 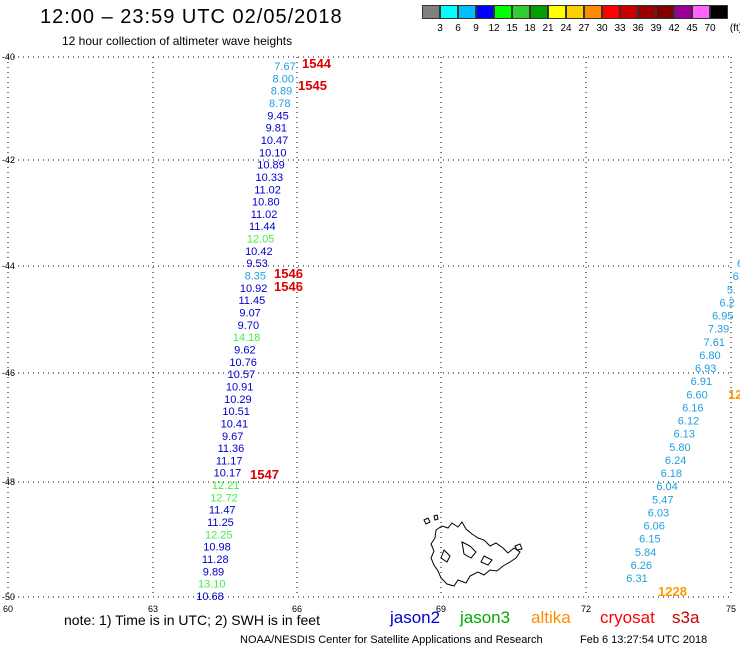 What do you see at coordinates (701, 382) in the screenshot?
I see `wave-height-value: 6.91` at bounding box center [701, 382].